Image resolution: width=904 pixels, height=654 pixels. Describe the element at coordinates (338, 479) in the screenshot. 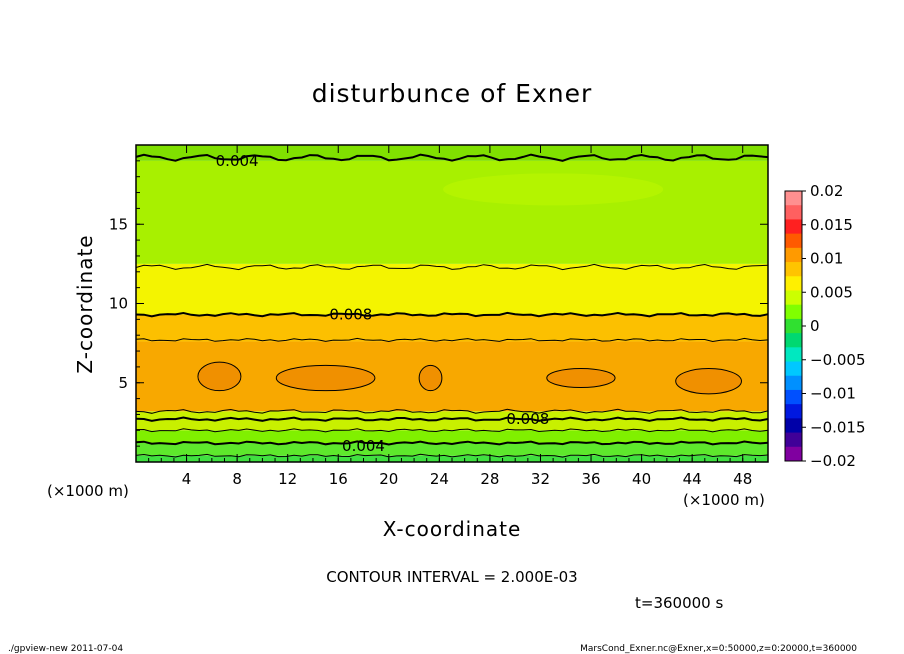

I see `x-tick-label-3: 16` at that location.